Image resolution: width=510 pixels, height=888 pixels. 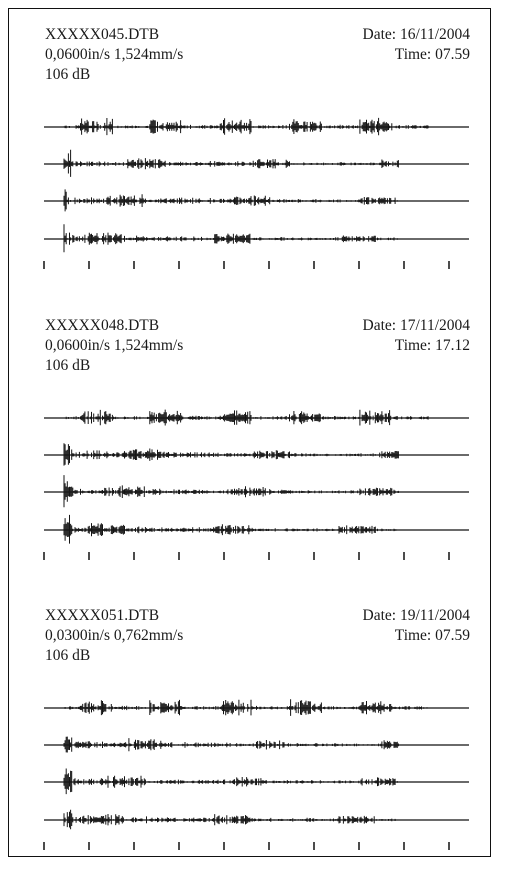 What do you see at coordinates (416, 34) in the screenshot?
I see `record-date: Date: 16/11/2004` at bounding box center [416, 34].